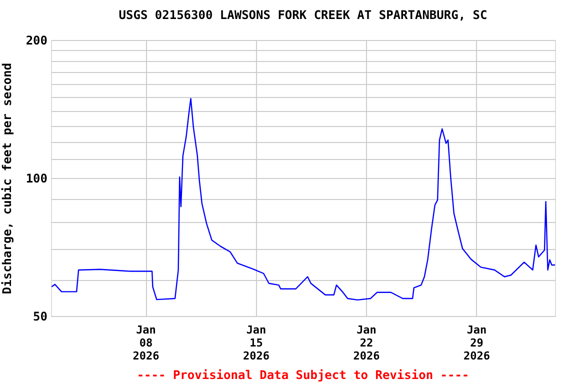  Describe the element at coordinates (40, 317) in the screenshot. I see `y-tick-label: 50` at that location.